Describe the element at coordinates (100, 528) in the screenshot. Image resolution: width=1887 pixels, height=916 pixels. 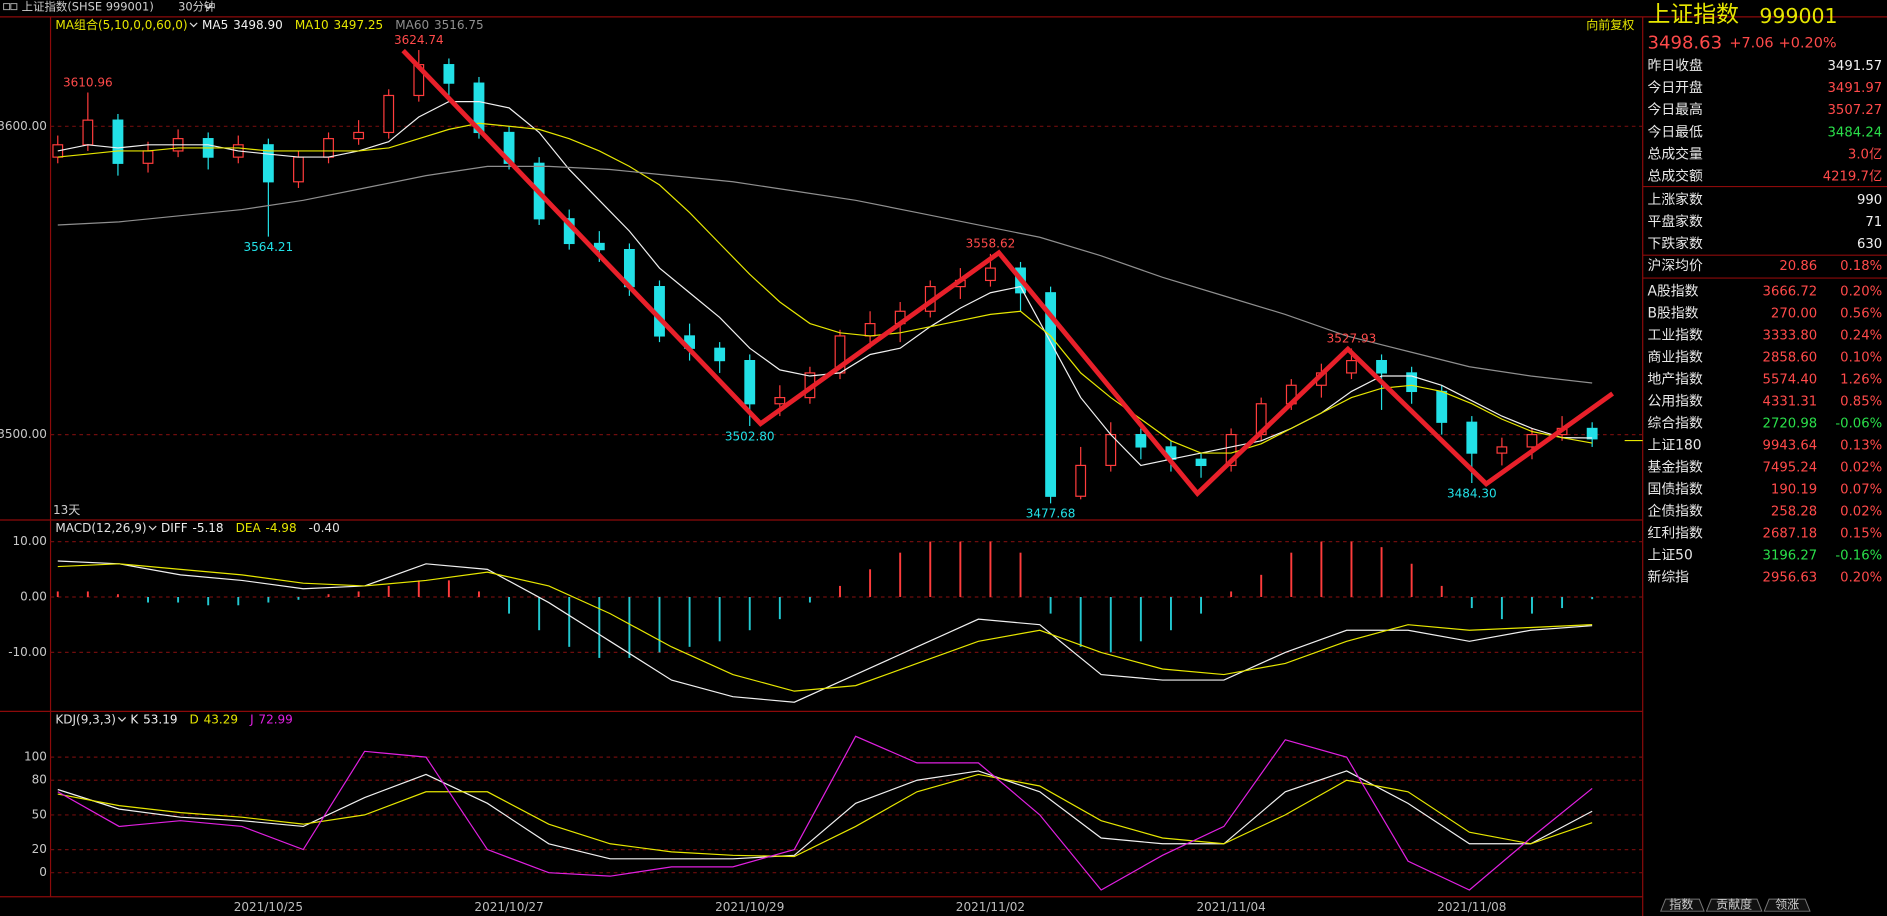
I see `legend-title: MACD(12,26,9)` at that location.